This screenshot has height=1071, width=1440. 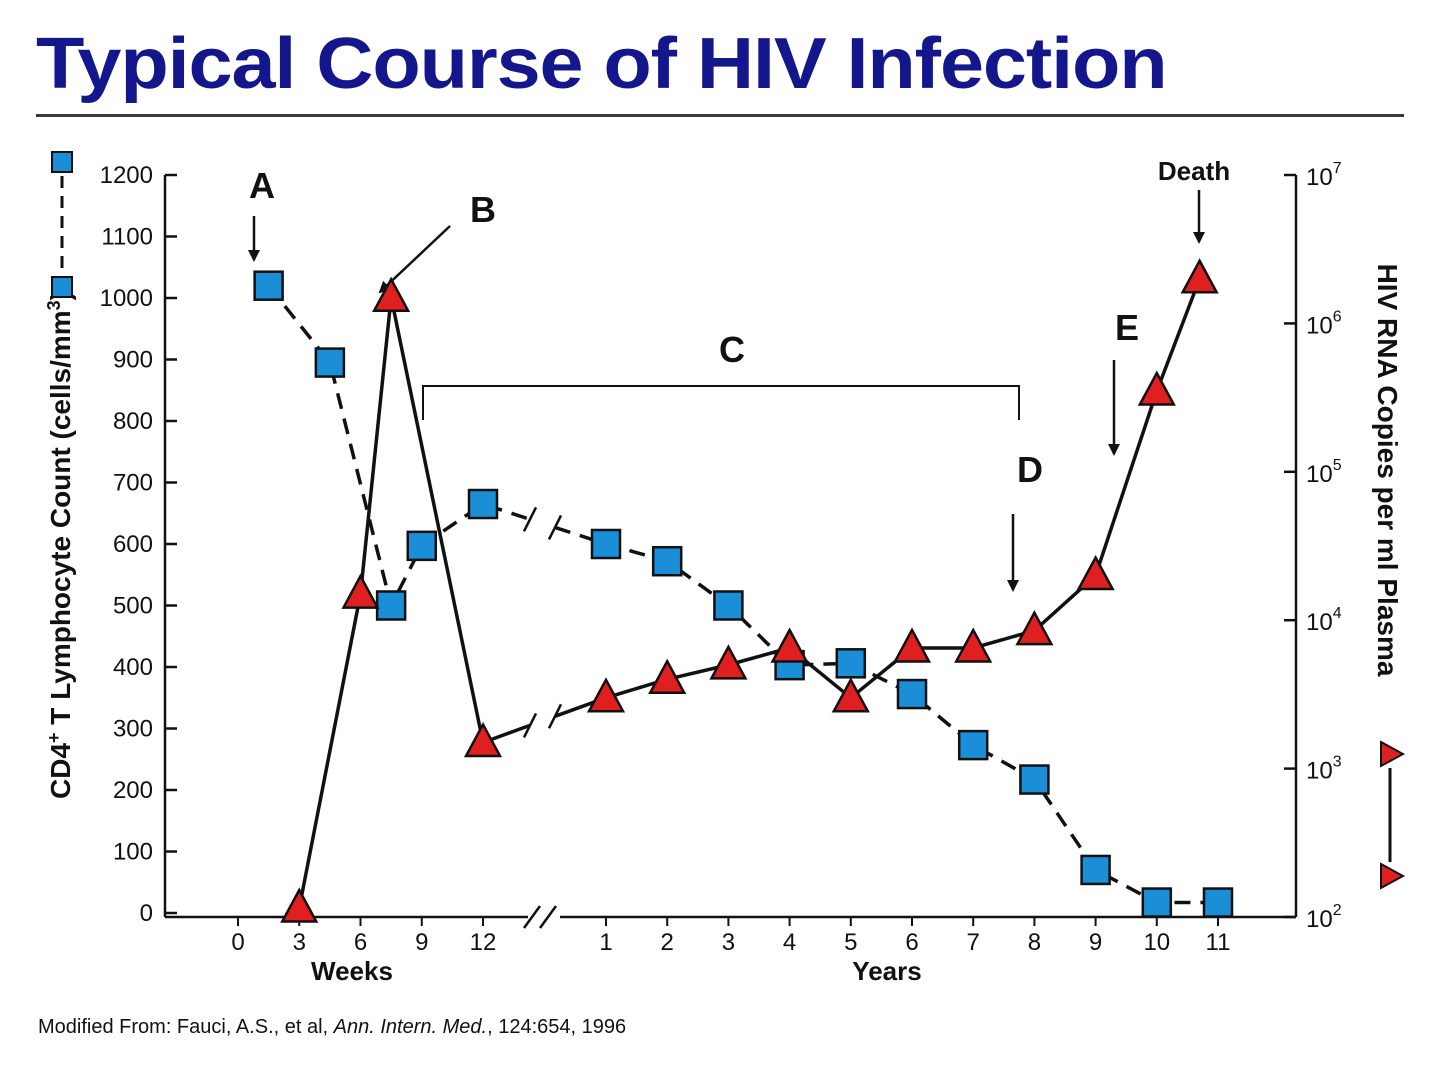 What do you see at coordinates (1324, 323) in the screenshot?
I see `right-tick-label: 10⁶` at bounding box center [1324, 323].